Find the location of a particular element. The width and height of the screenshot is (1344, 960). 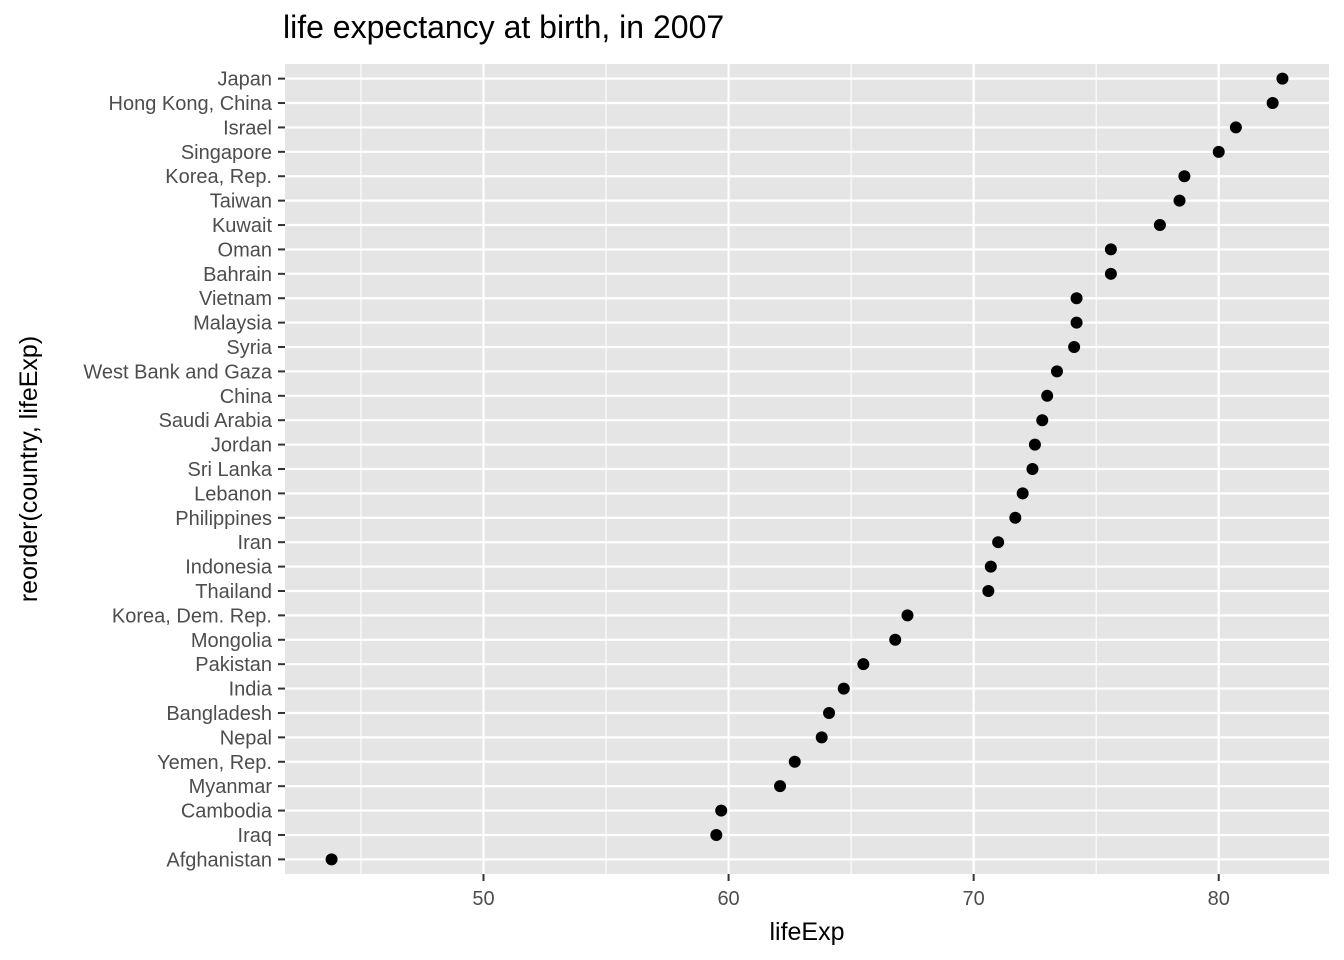

y-tick-label: Sri Lanka is located at coordinates (230, 470).